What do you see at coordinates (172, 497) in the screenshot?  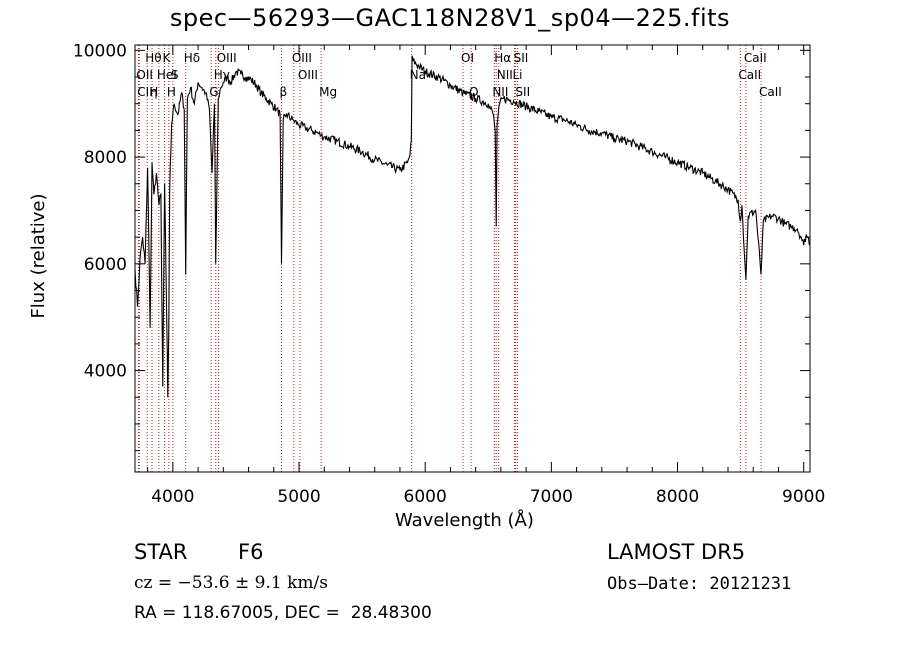 I see `x-tick-label: 4000` at bounding box center [172, 497].